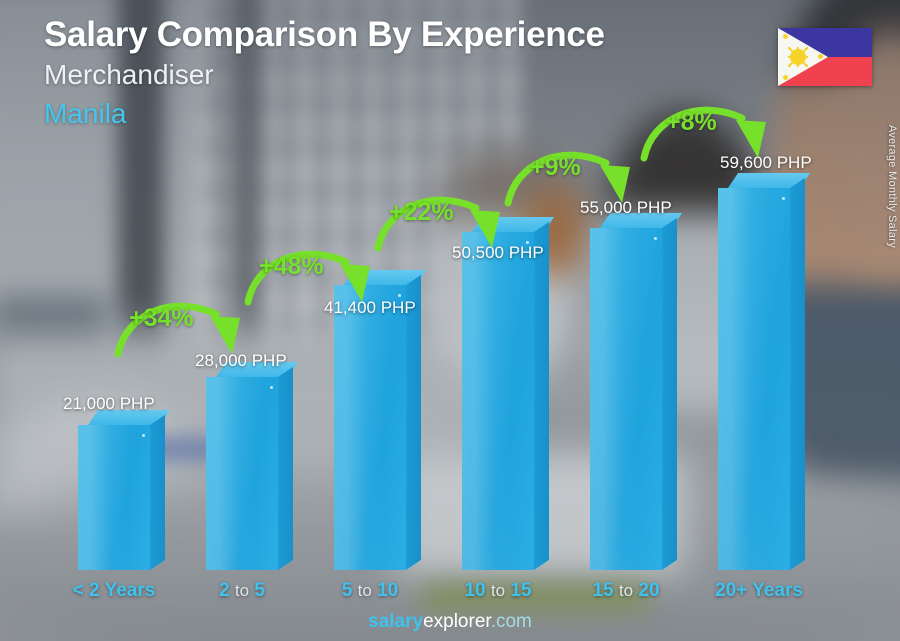 This screenshot has height=641, width=900. I want to click on growth-percent-4: +8%, so click(691, 122).